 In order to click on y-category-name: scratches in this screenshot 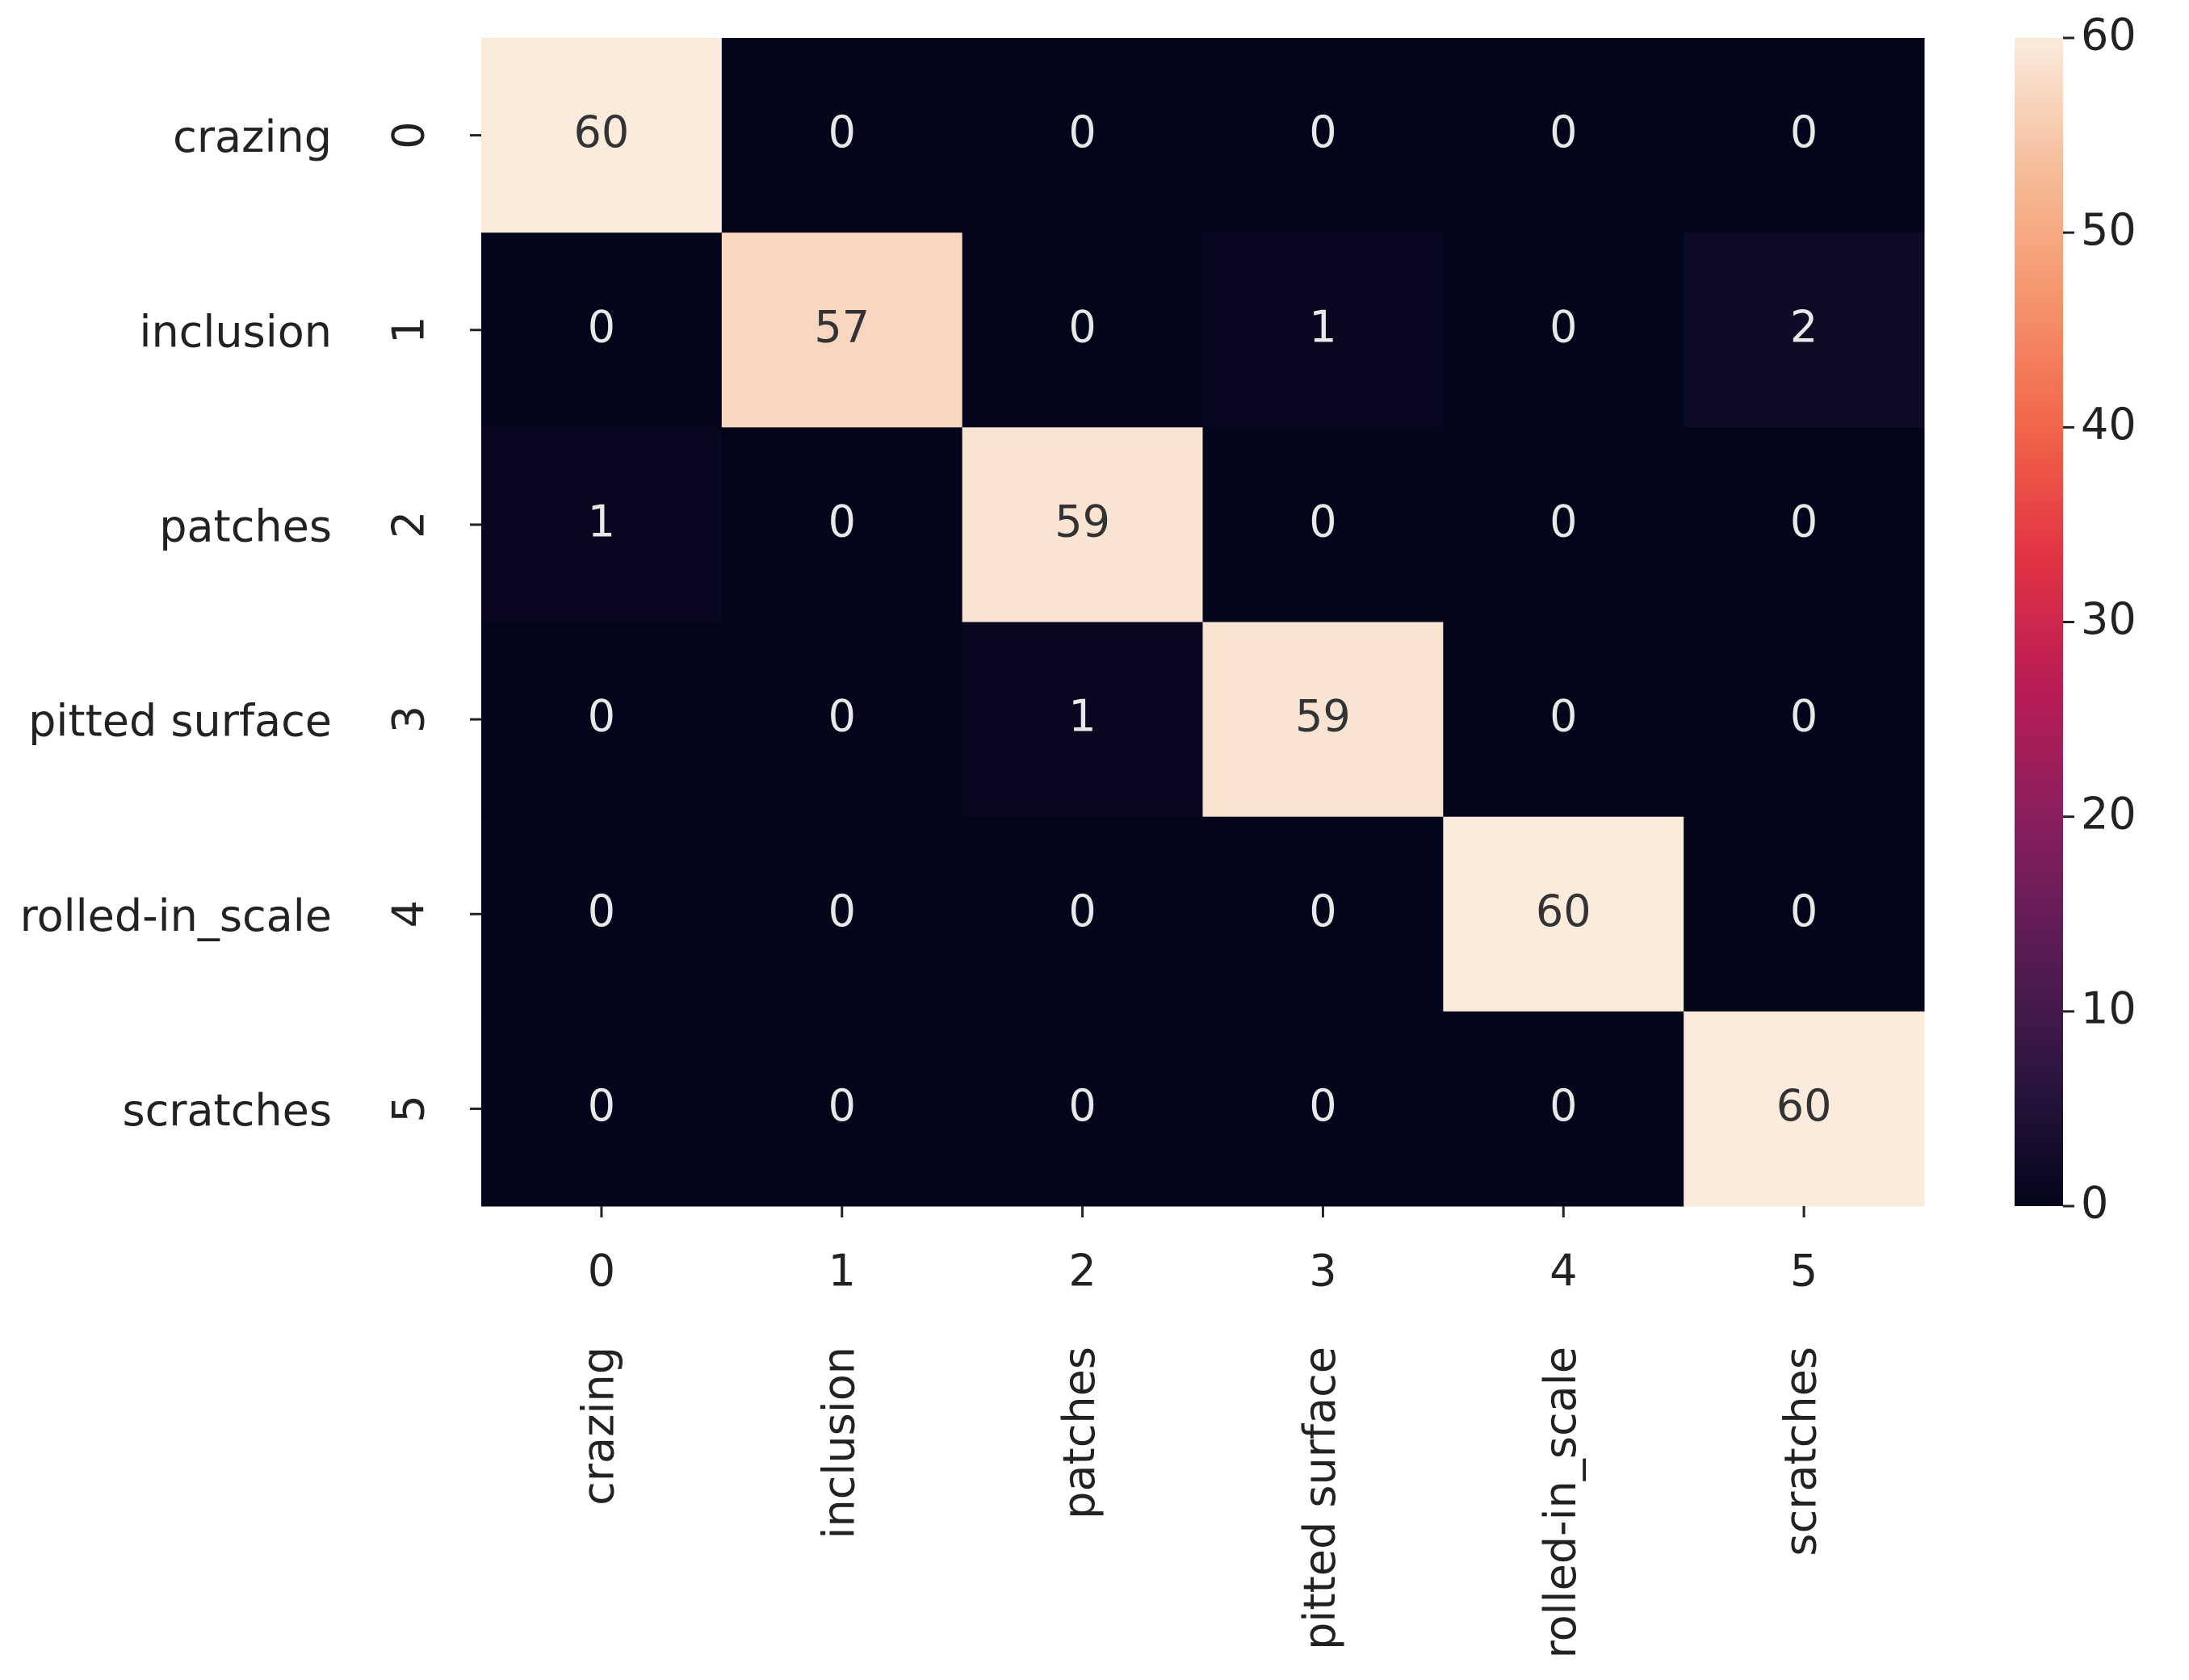, I will do `click(227, 1110)`.